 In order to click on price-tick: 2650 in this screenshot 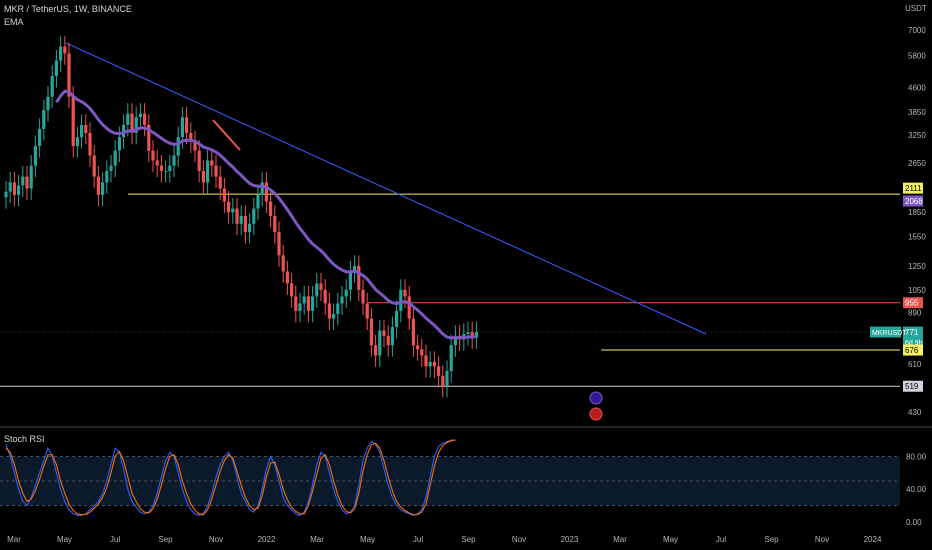, I will do `click(917, 163)`.